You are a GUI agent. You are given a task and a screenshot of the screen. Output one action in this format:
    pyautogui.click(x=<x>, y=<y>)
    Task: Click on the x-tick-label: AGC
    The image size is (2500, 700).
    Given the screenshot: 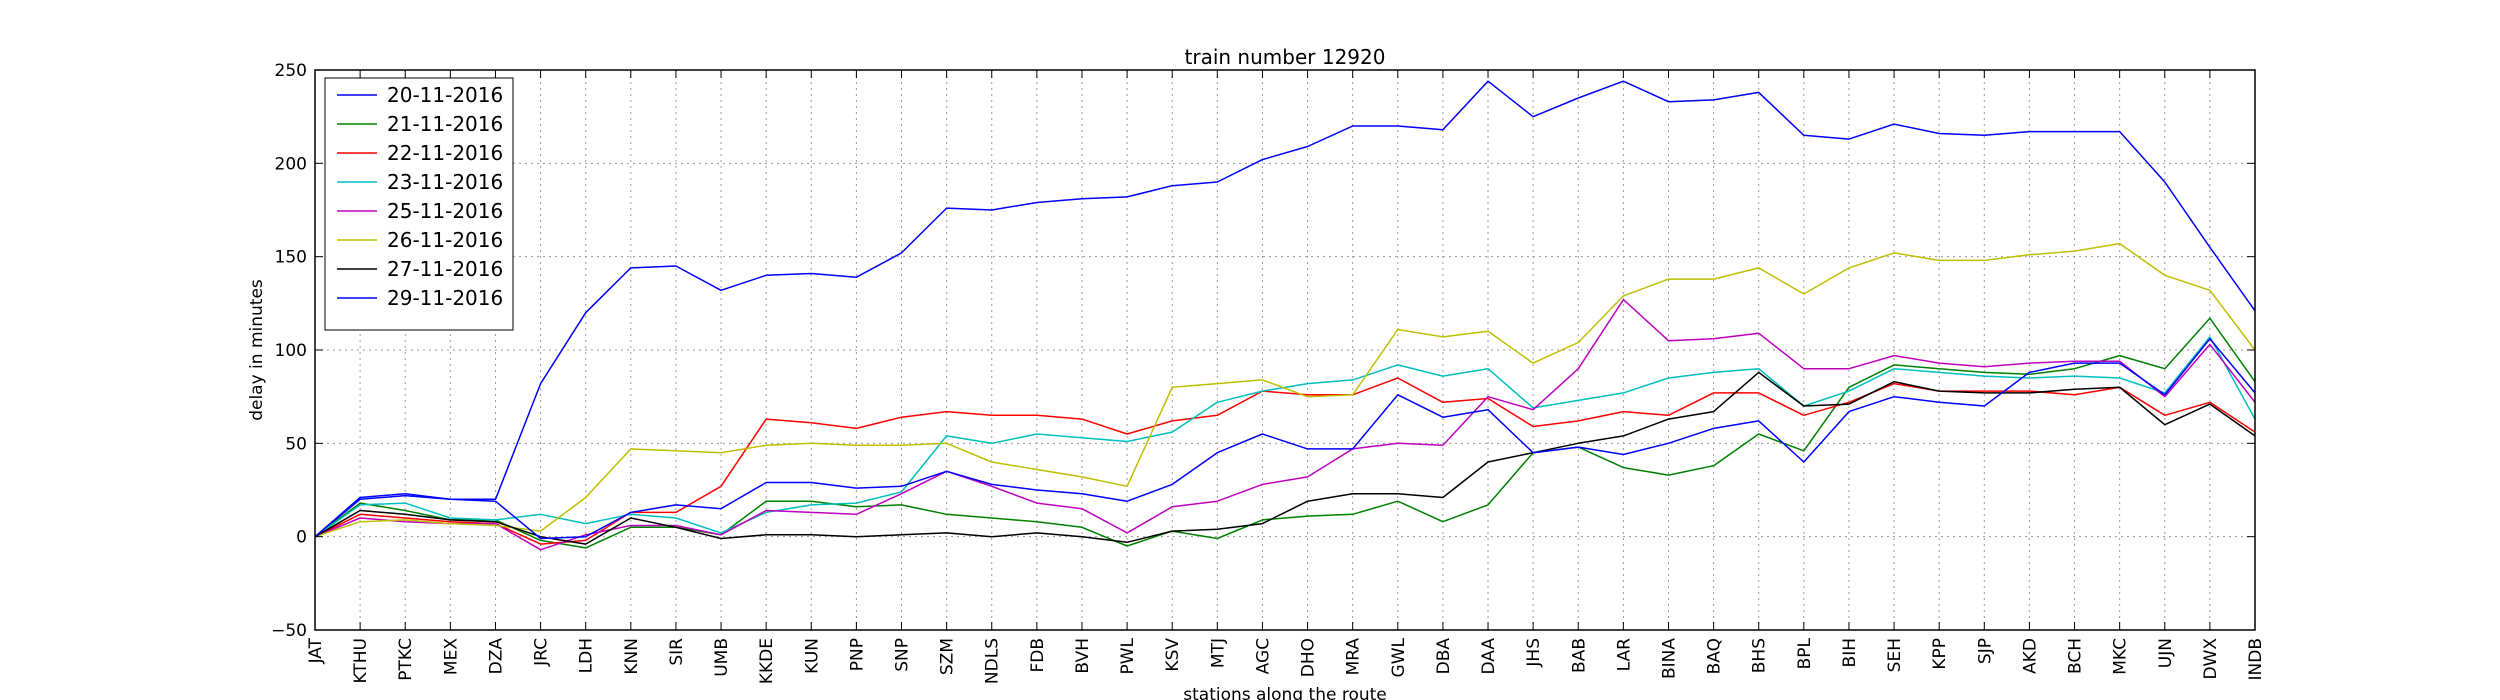 What is the action you would take?
    pyautogui.click(x=1263, y=656)
    